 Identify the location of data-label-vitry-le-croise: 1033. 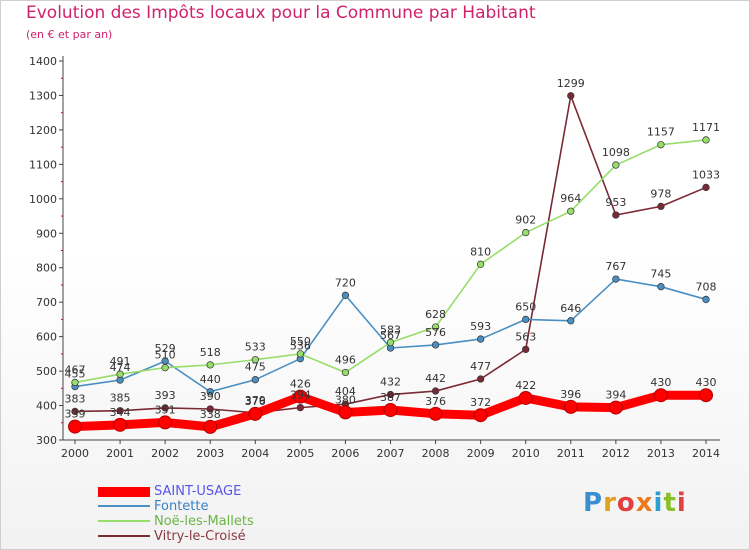
(706, 174).